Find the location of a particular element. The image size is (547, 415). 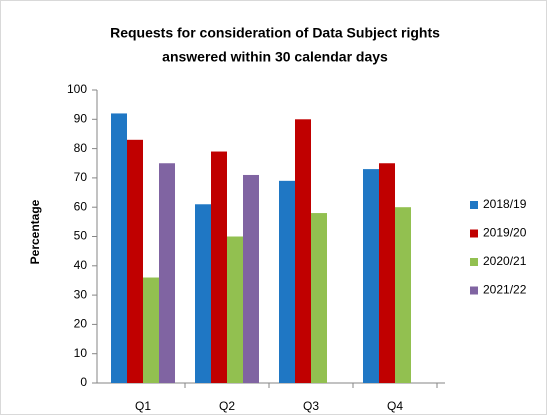

legend-label: 2020/21 is located at coordinates (505, 261).